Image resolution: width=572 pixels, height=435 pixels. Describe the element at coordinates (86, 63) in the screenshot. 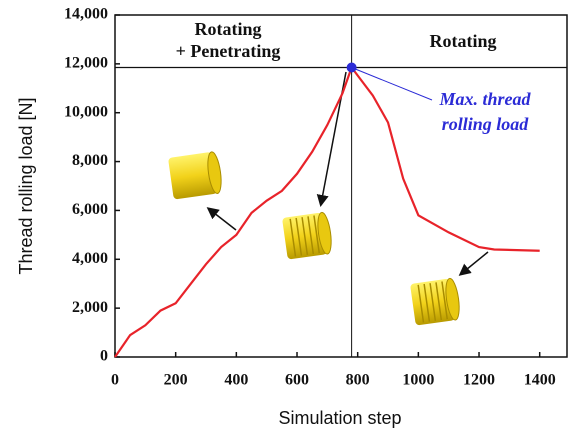

I see `y-tick-label: 12,000` at that location.